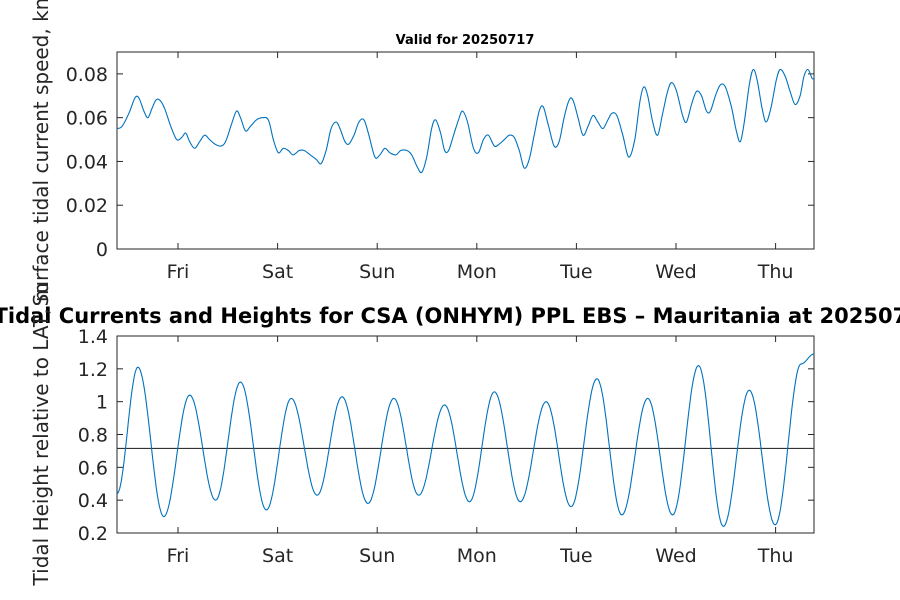 Image resolution: width=900 pixels, height=600 pixels. Describe the element at coordinates (87, 206) in the screenshot. I see `top-y-tick-label: 0.02` at that location.